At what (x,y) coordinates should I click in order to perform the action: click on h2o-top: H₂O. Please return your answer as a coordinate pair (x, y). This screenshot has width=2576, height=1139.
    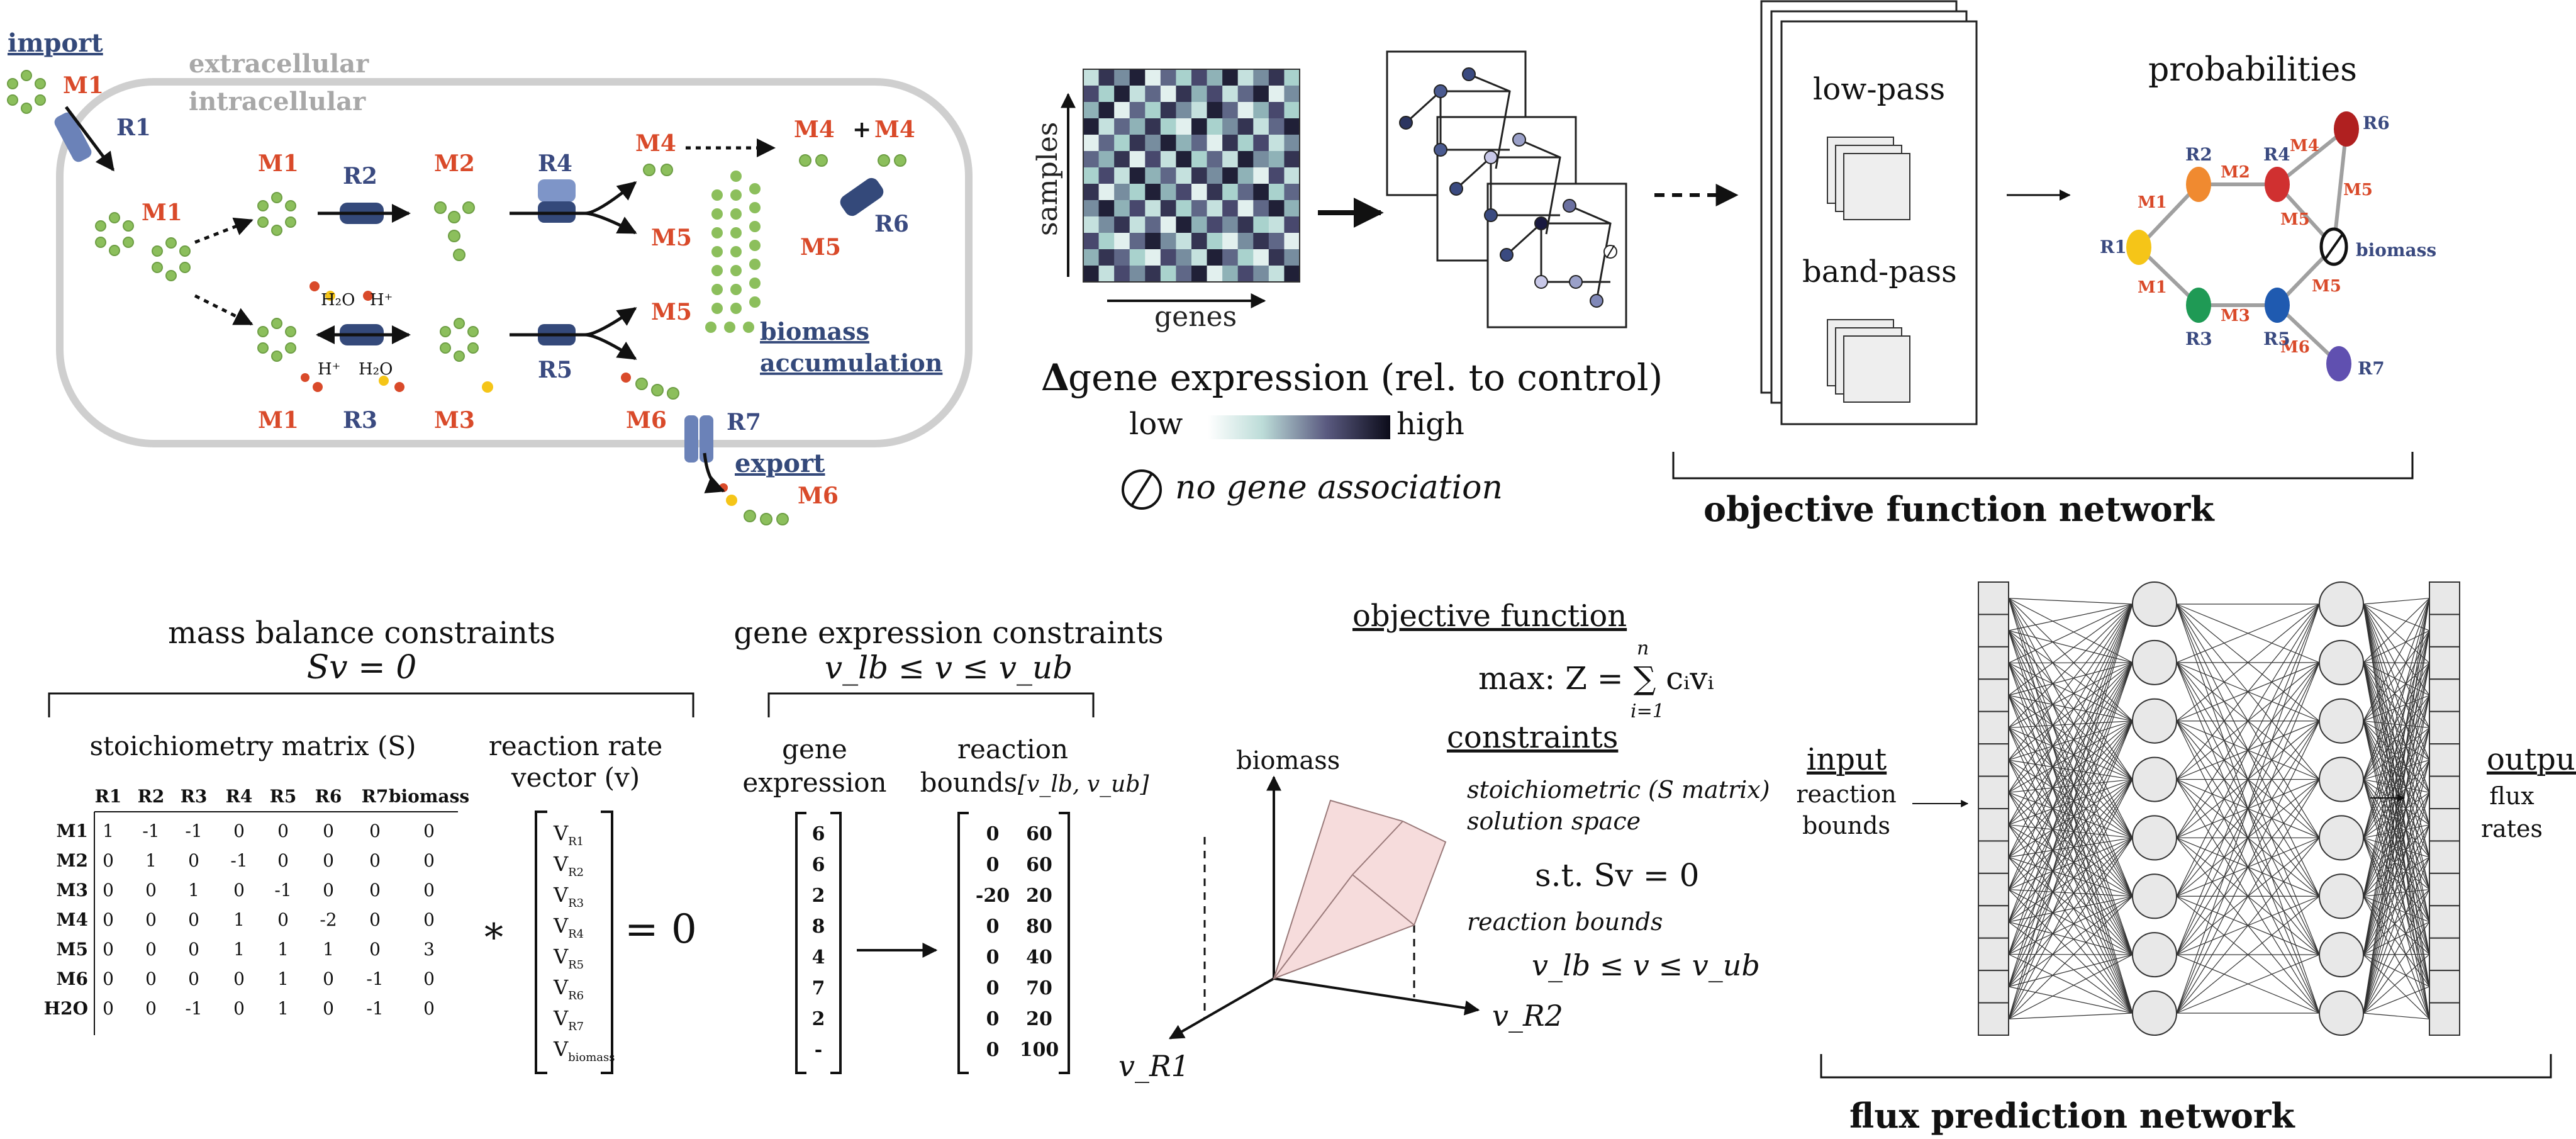
    Looking at the image, I should click on (338, 301).